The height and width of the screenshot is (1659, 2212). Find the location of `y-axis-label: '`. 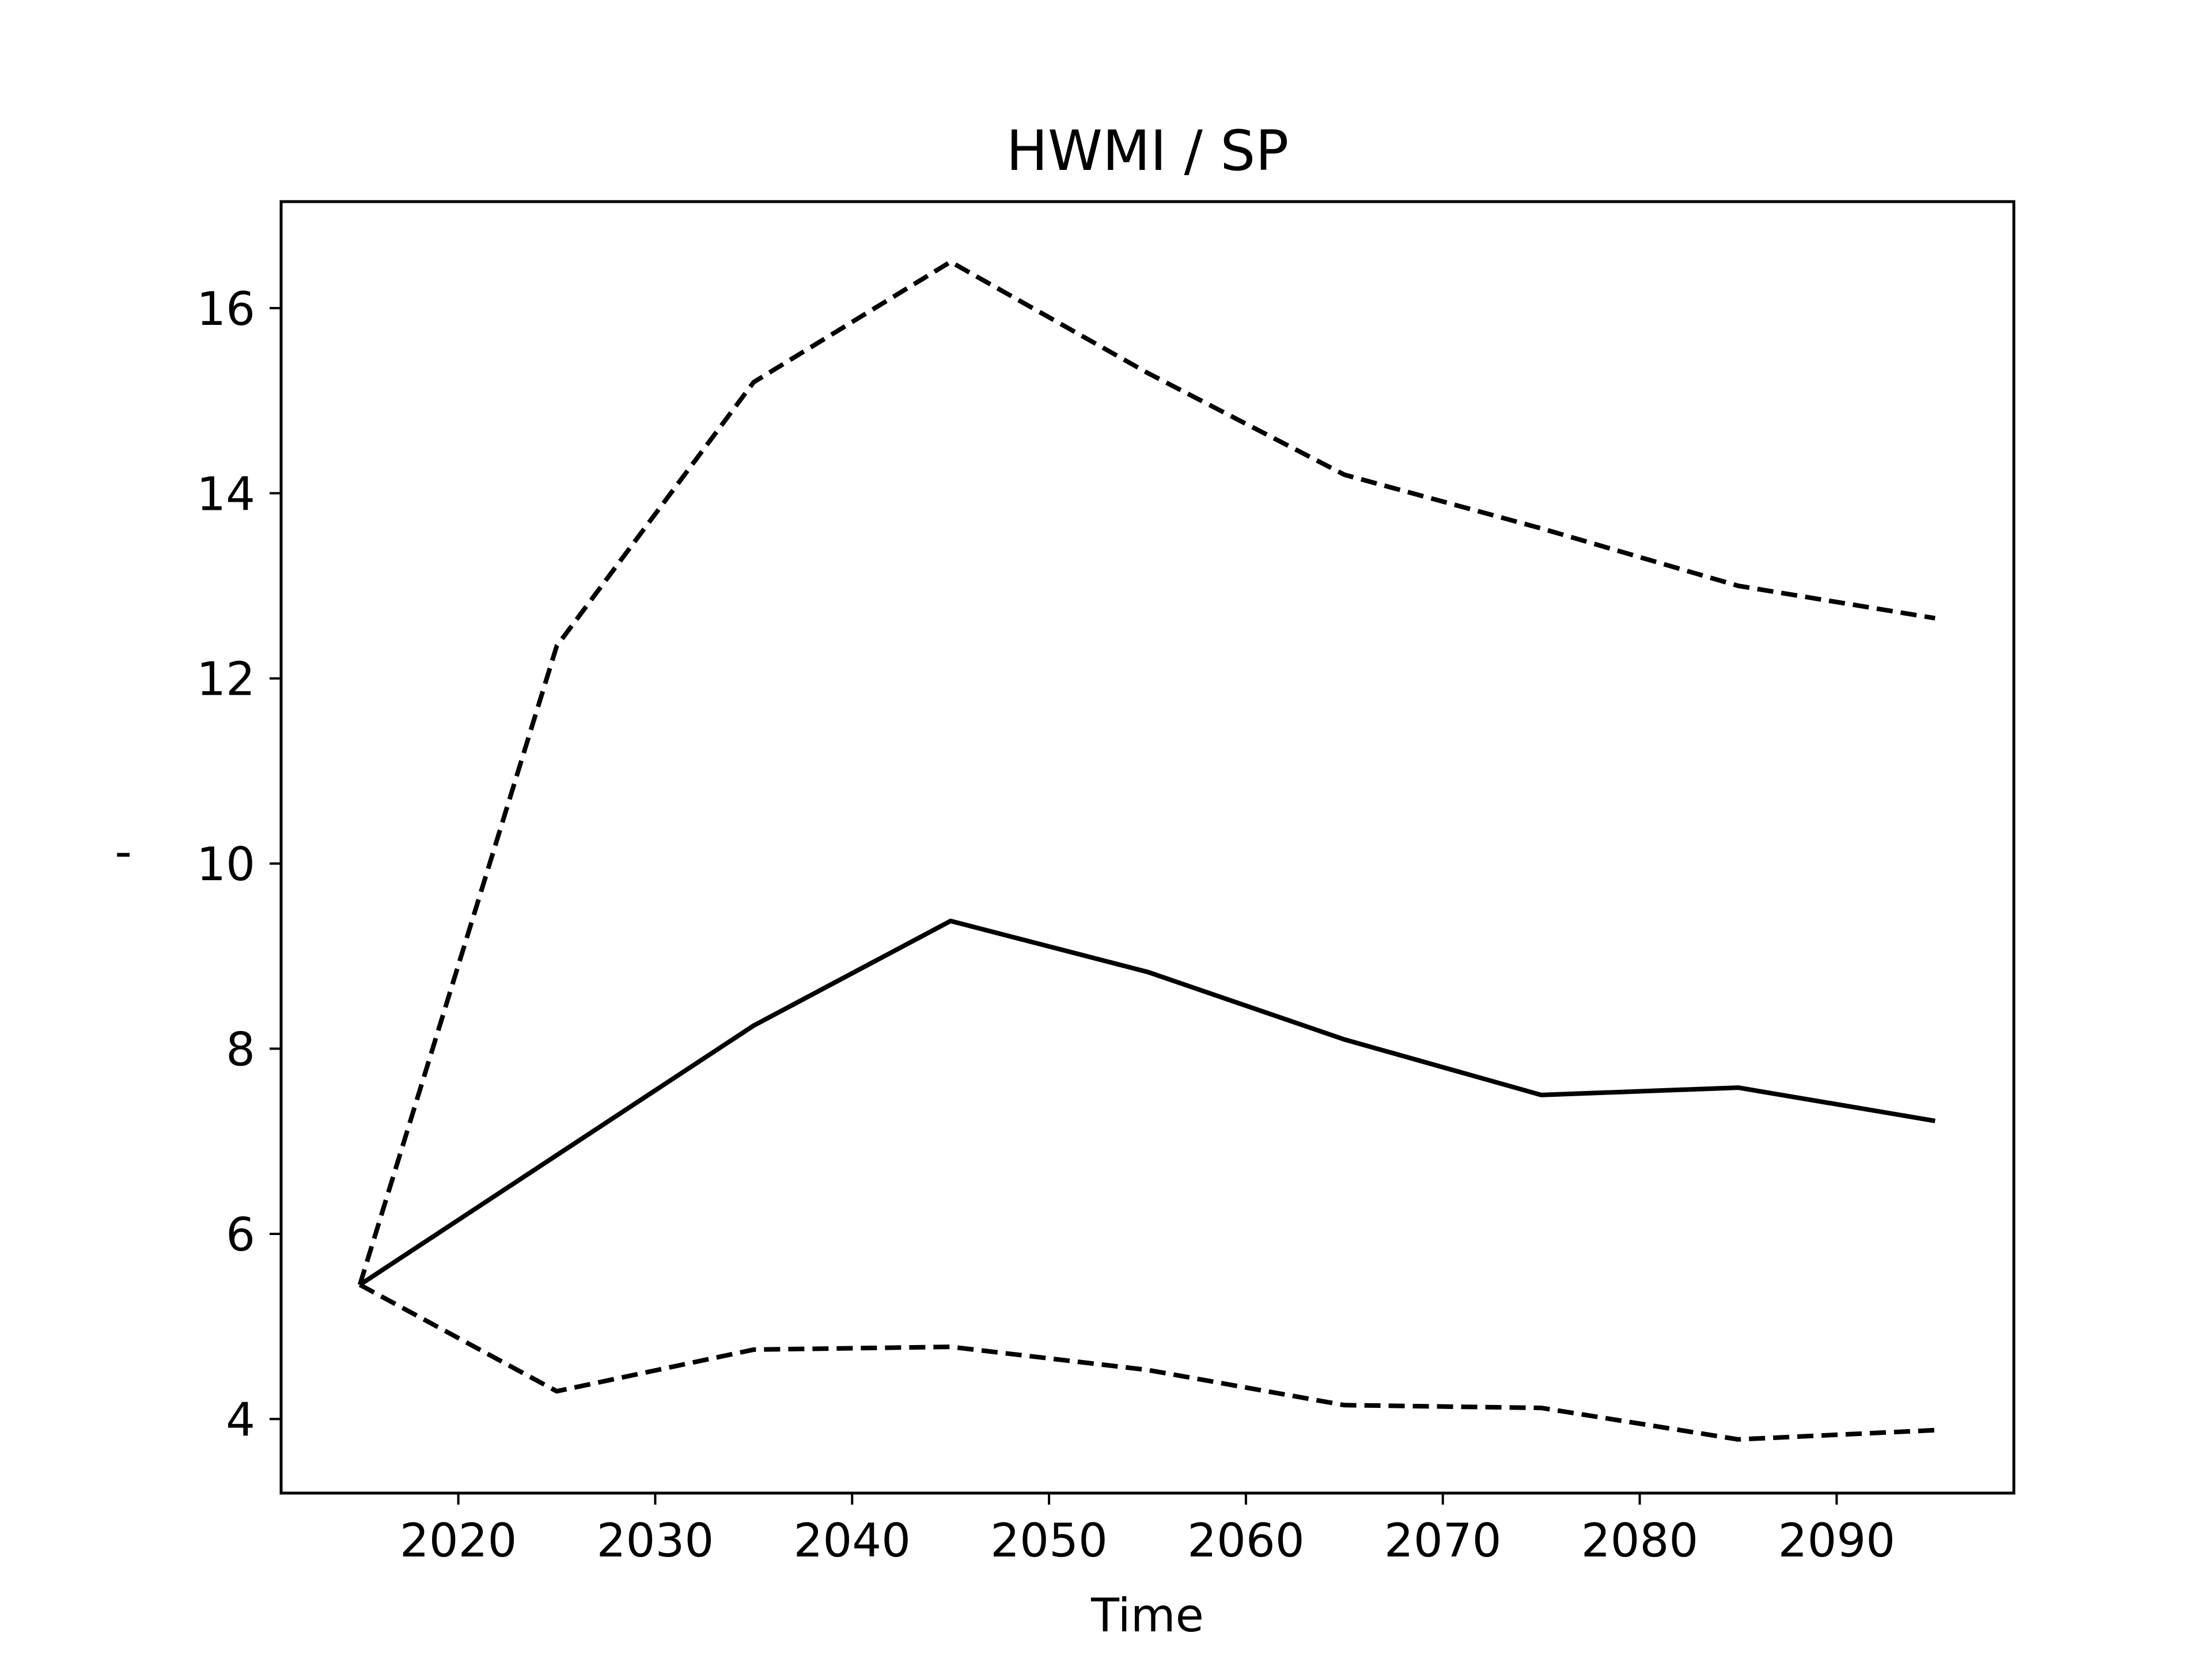

y-axis-label: ' is located at coordinates (135, 855).